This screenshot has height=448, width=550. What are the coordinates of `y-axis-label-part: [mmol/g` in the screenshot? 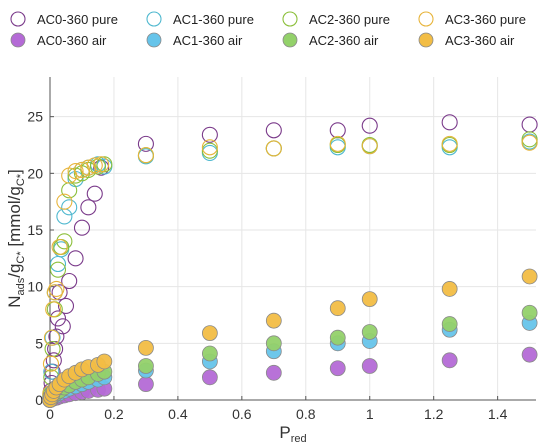 It's located at (14, 218).